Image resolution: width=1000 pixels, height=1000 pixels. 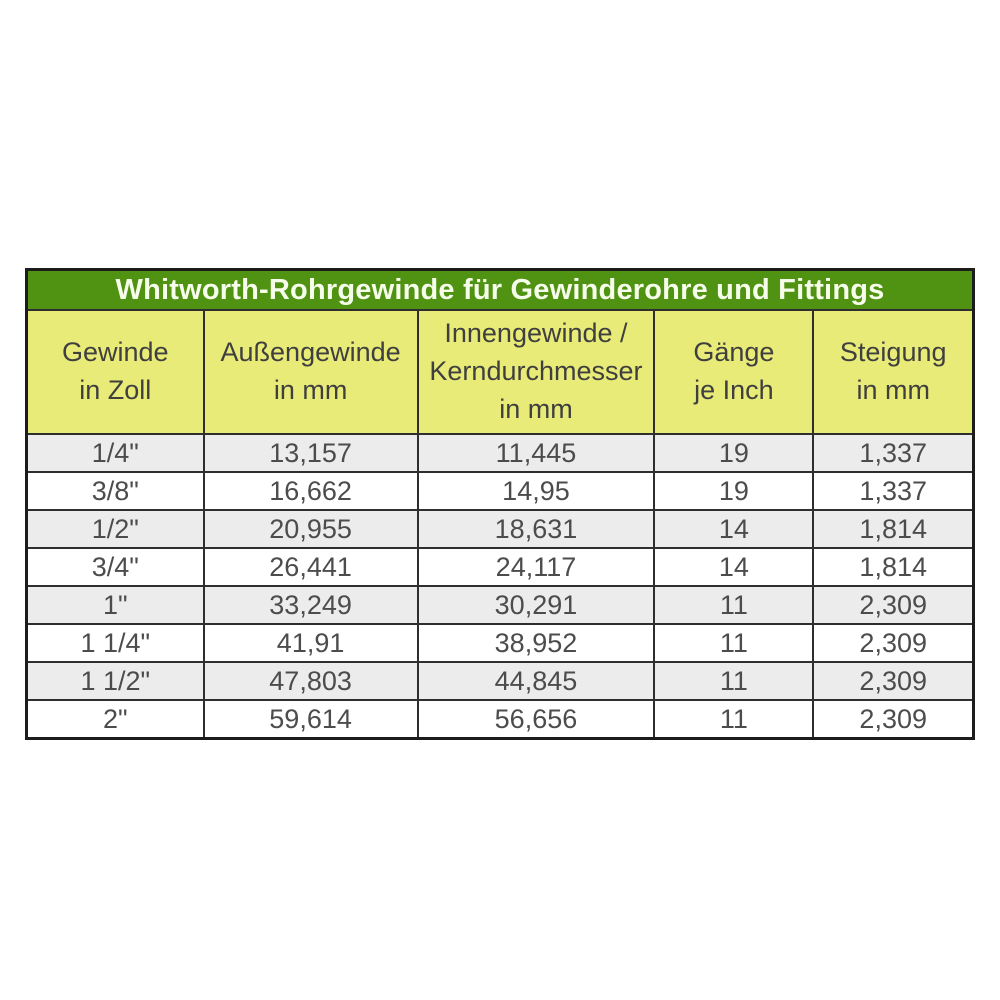 I want to click on table-cell-gewinde: 3/4", so click(x=115, y=567).